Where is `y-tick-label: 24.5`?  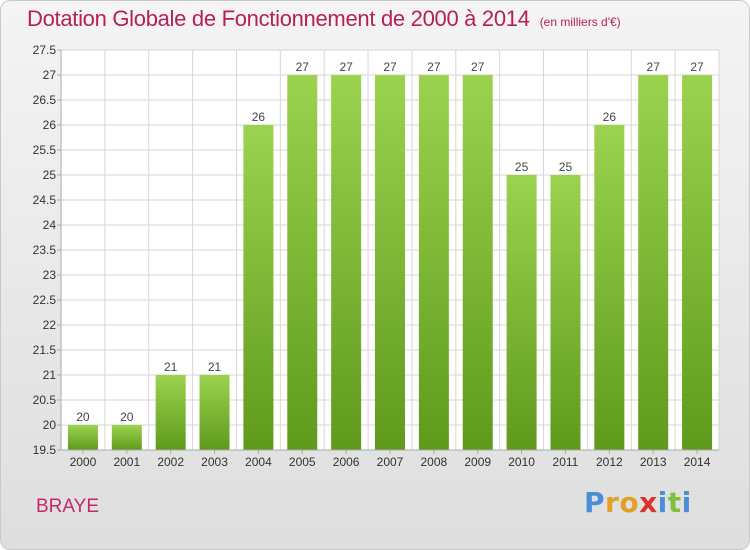 y-tick-label: 24.5 is located at coordinates (45, 200).